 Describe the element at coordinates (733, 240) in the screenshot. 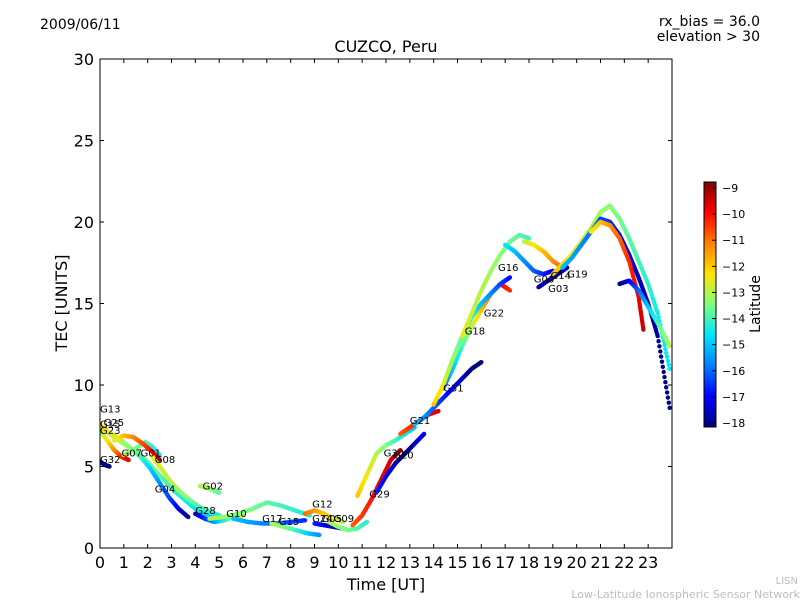

I see `colorbar-tick-label: −11` at that location.